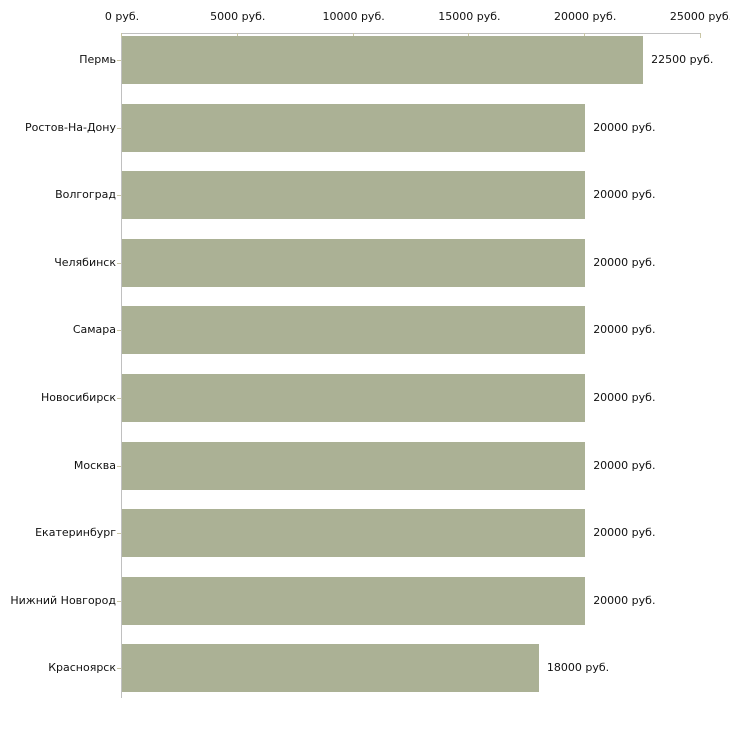  What do you see at coordinates (94, 330) in the screenshot?
I see `category-label: Самара` at bounding box center [94, 330].